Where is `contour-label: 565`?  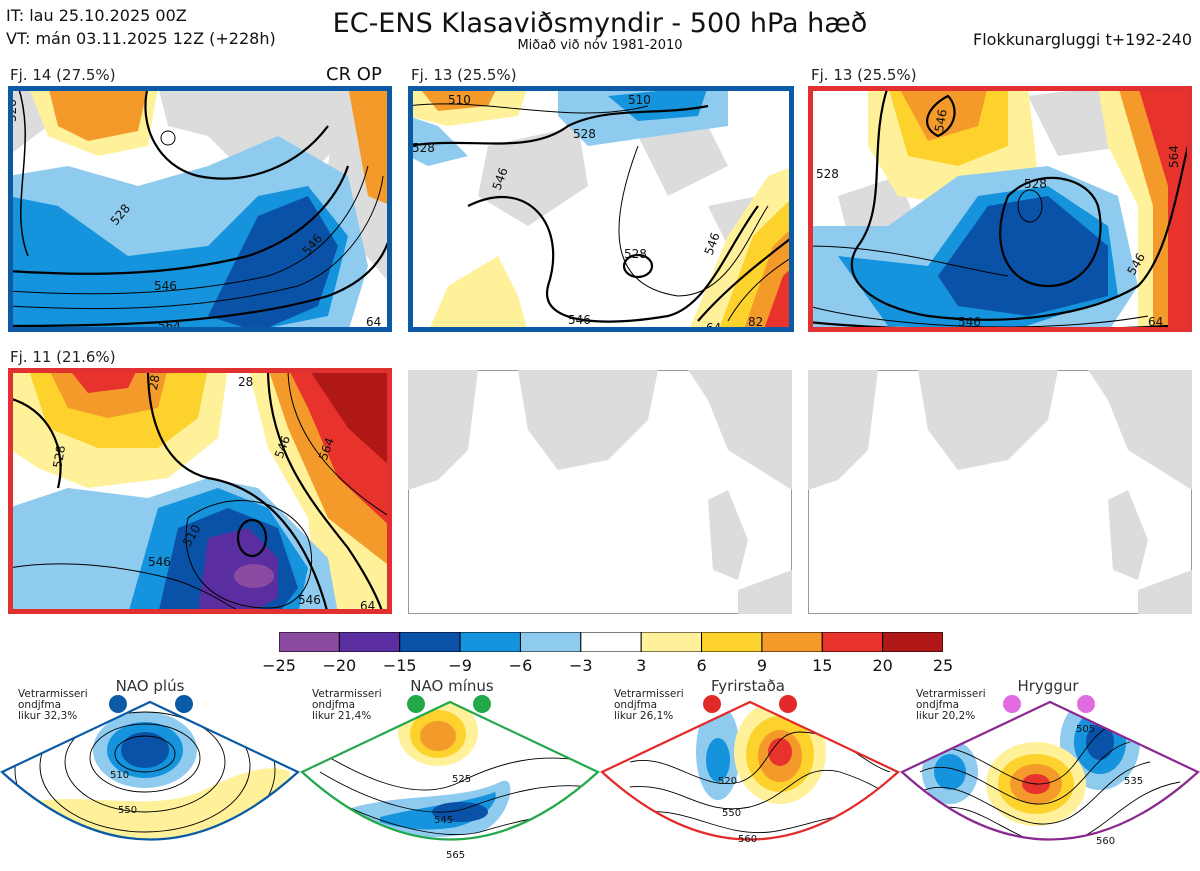 contour-label: 565 is located at coordinates (455, 855).